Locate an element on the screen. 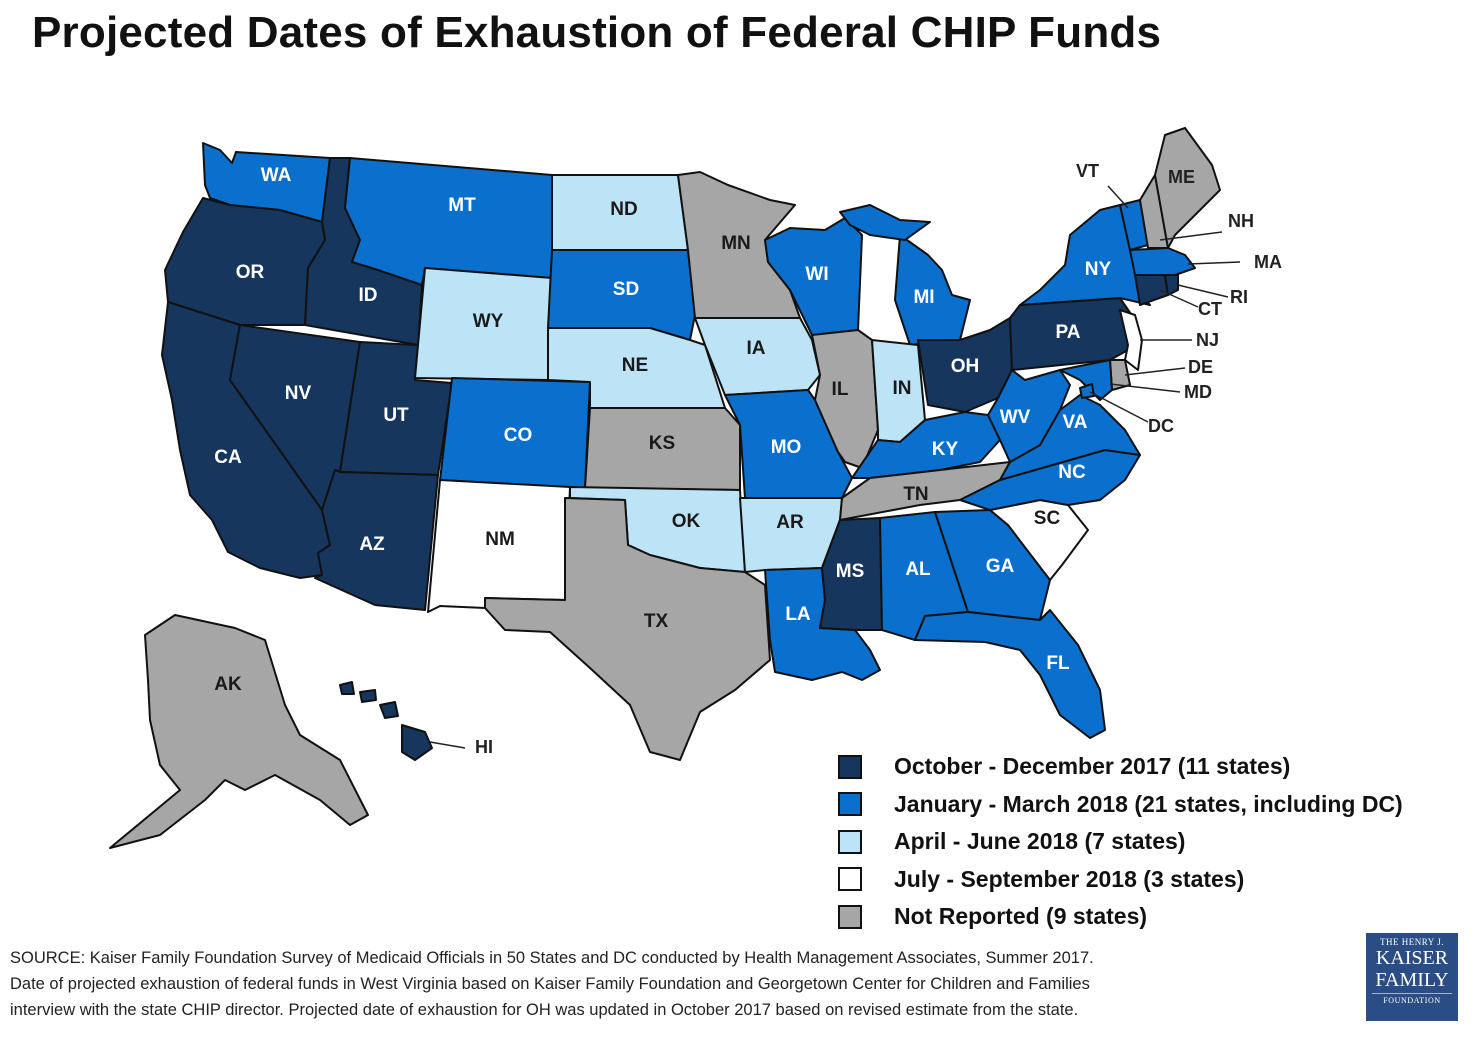  legend-label: October - December 2017 (11 states) is located at coordinates (1092, 766).